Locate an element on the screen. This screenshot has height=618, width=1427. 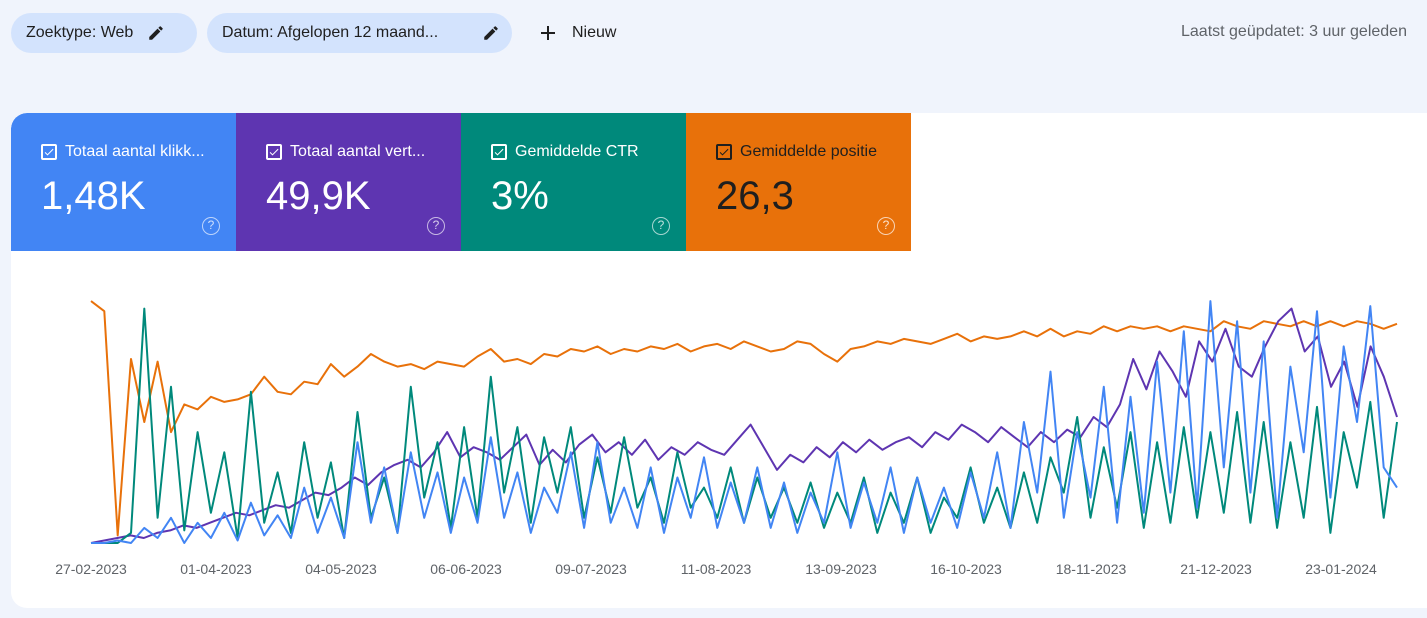
x-tick-label: 09-07-2023 is located at coordinates (591, 569).